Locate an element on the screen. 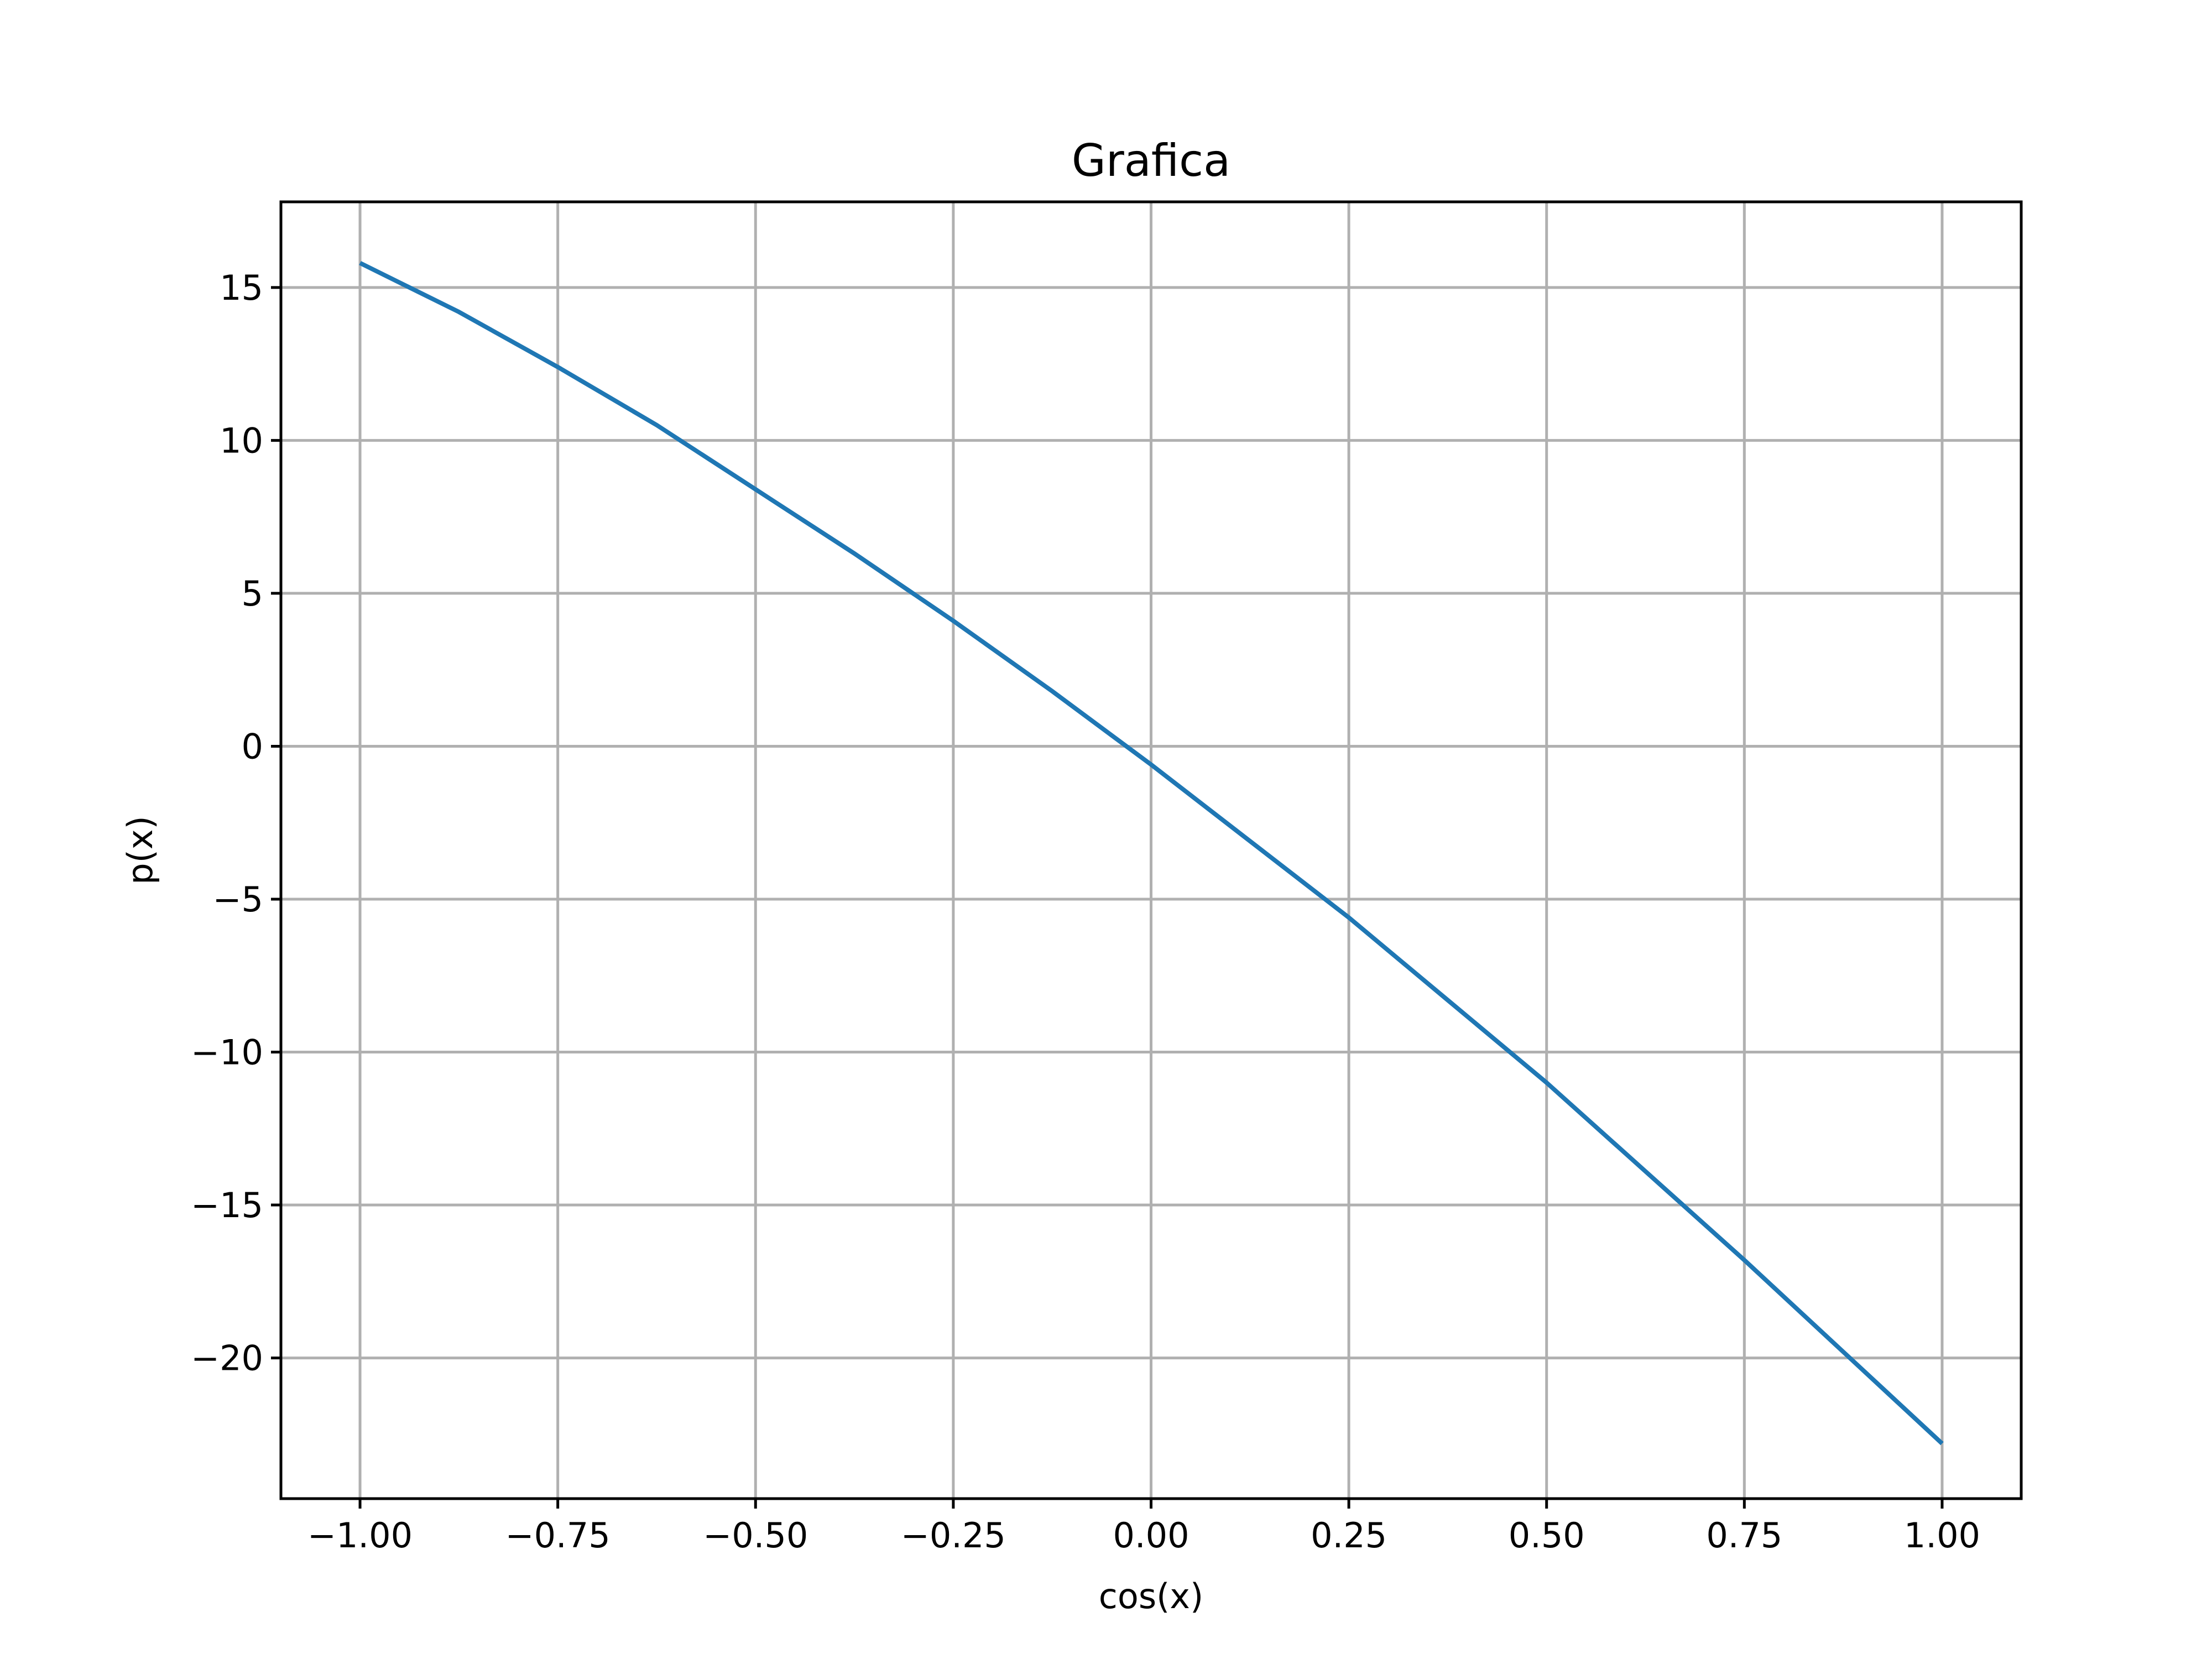 The image size is (2212, 1659). x-tick-label: 1.00 is located at coordinates (1942, 1536).